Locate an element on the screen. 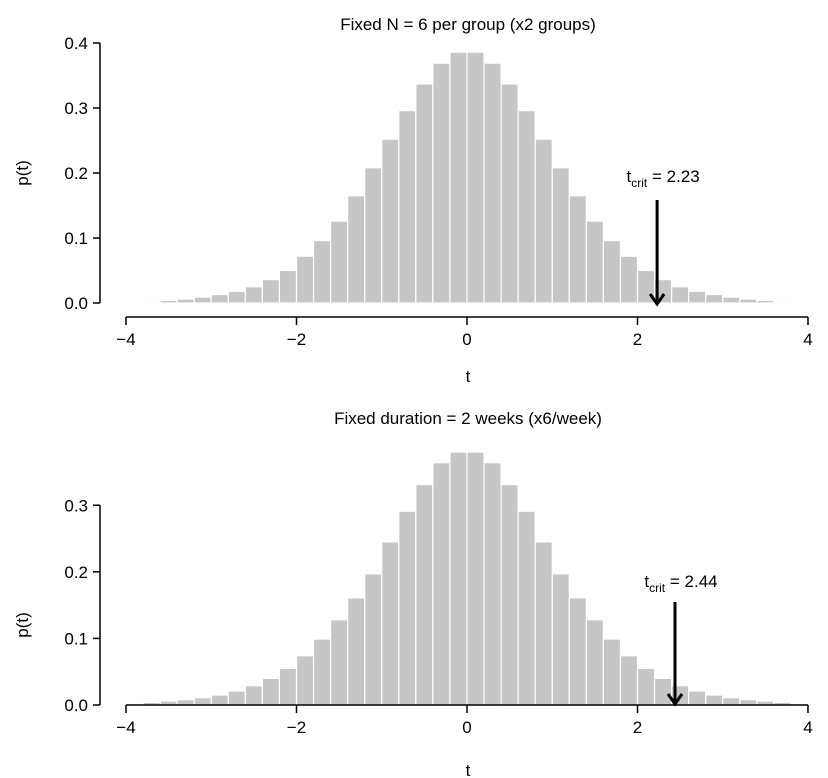 This screenshot has height=778, width=828. x-axis: −4 −2 0 2 4 is located at coordinates (464, 720).